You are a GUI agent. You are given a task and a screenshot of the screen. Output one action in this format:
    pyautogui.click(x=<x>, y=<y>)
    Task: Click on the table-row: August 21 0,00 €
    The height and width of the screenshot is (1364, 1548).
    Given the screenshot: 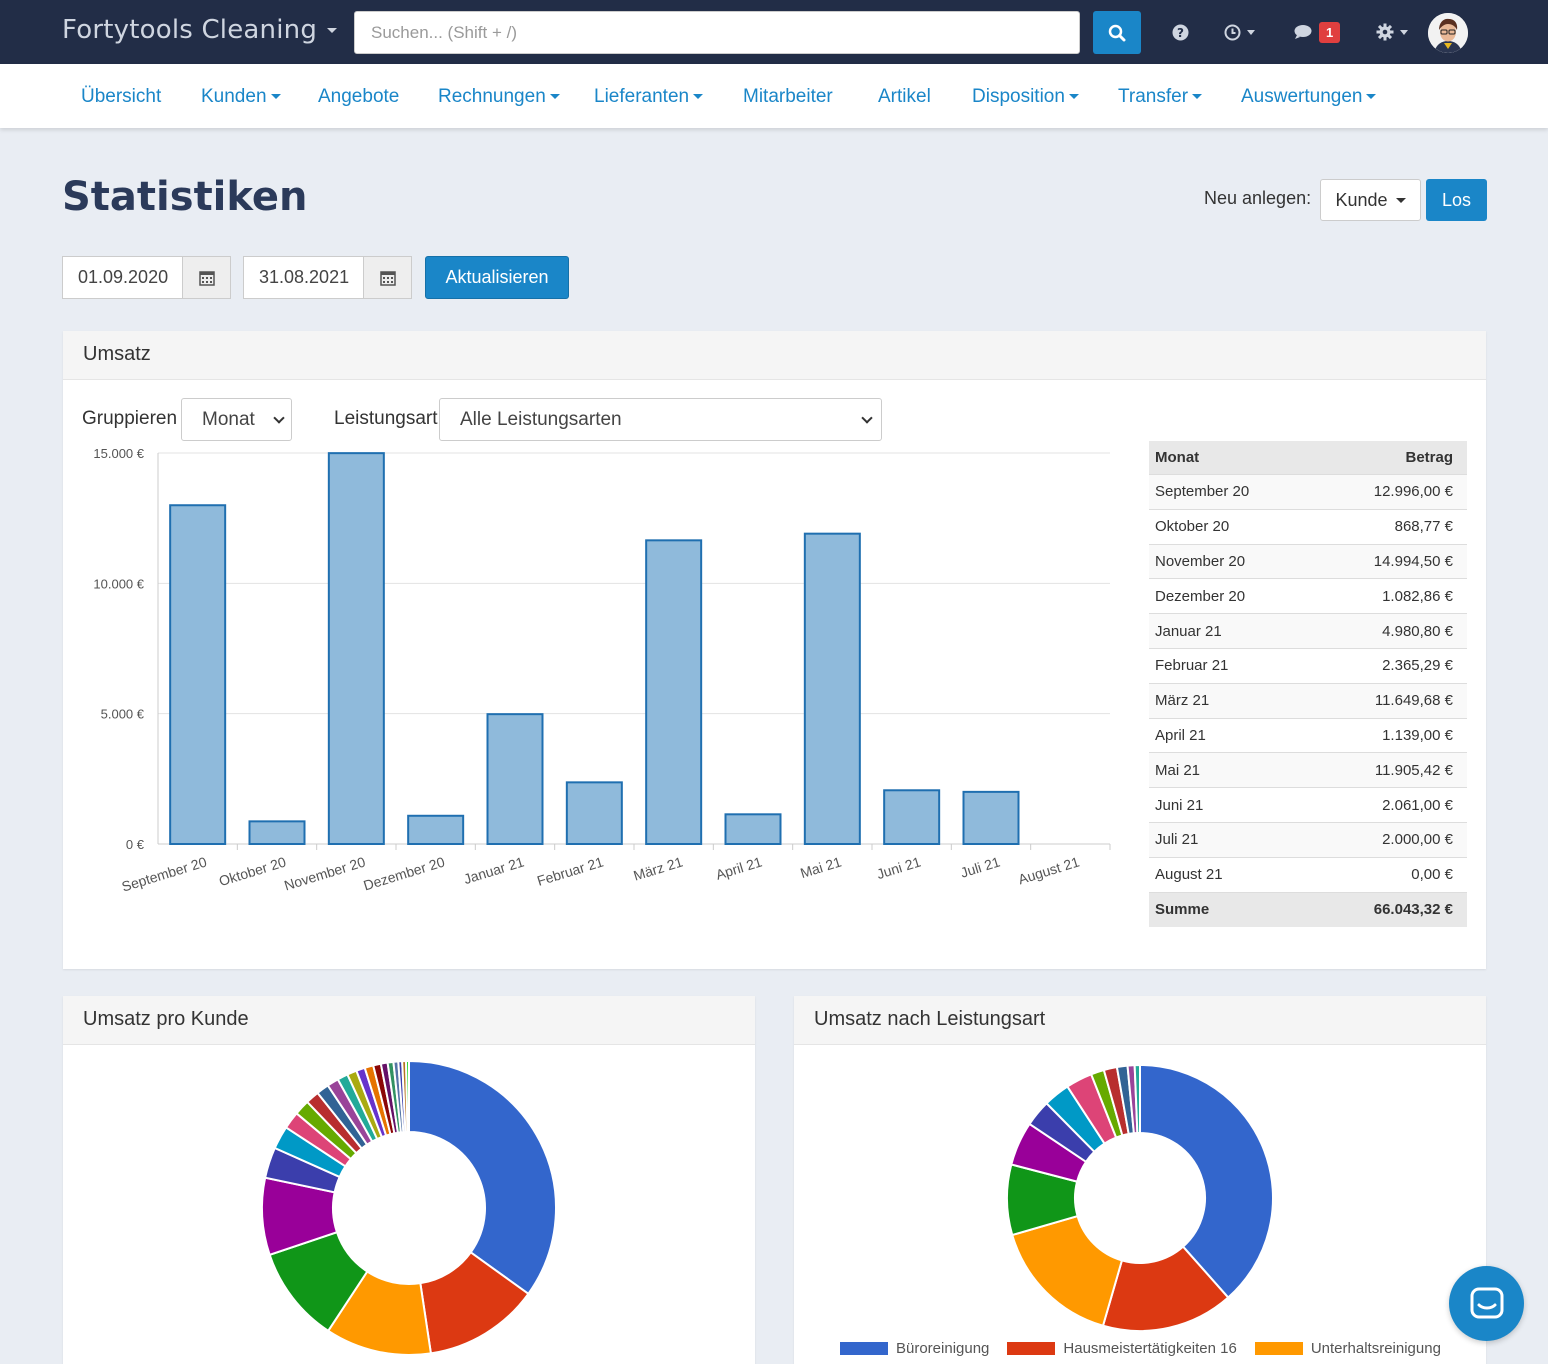 What is the action you would take?
    pyautogui.click(x=1308, y=874)
    